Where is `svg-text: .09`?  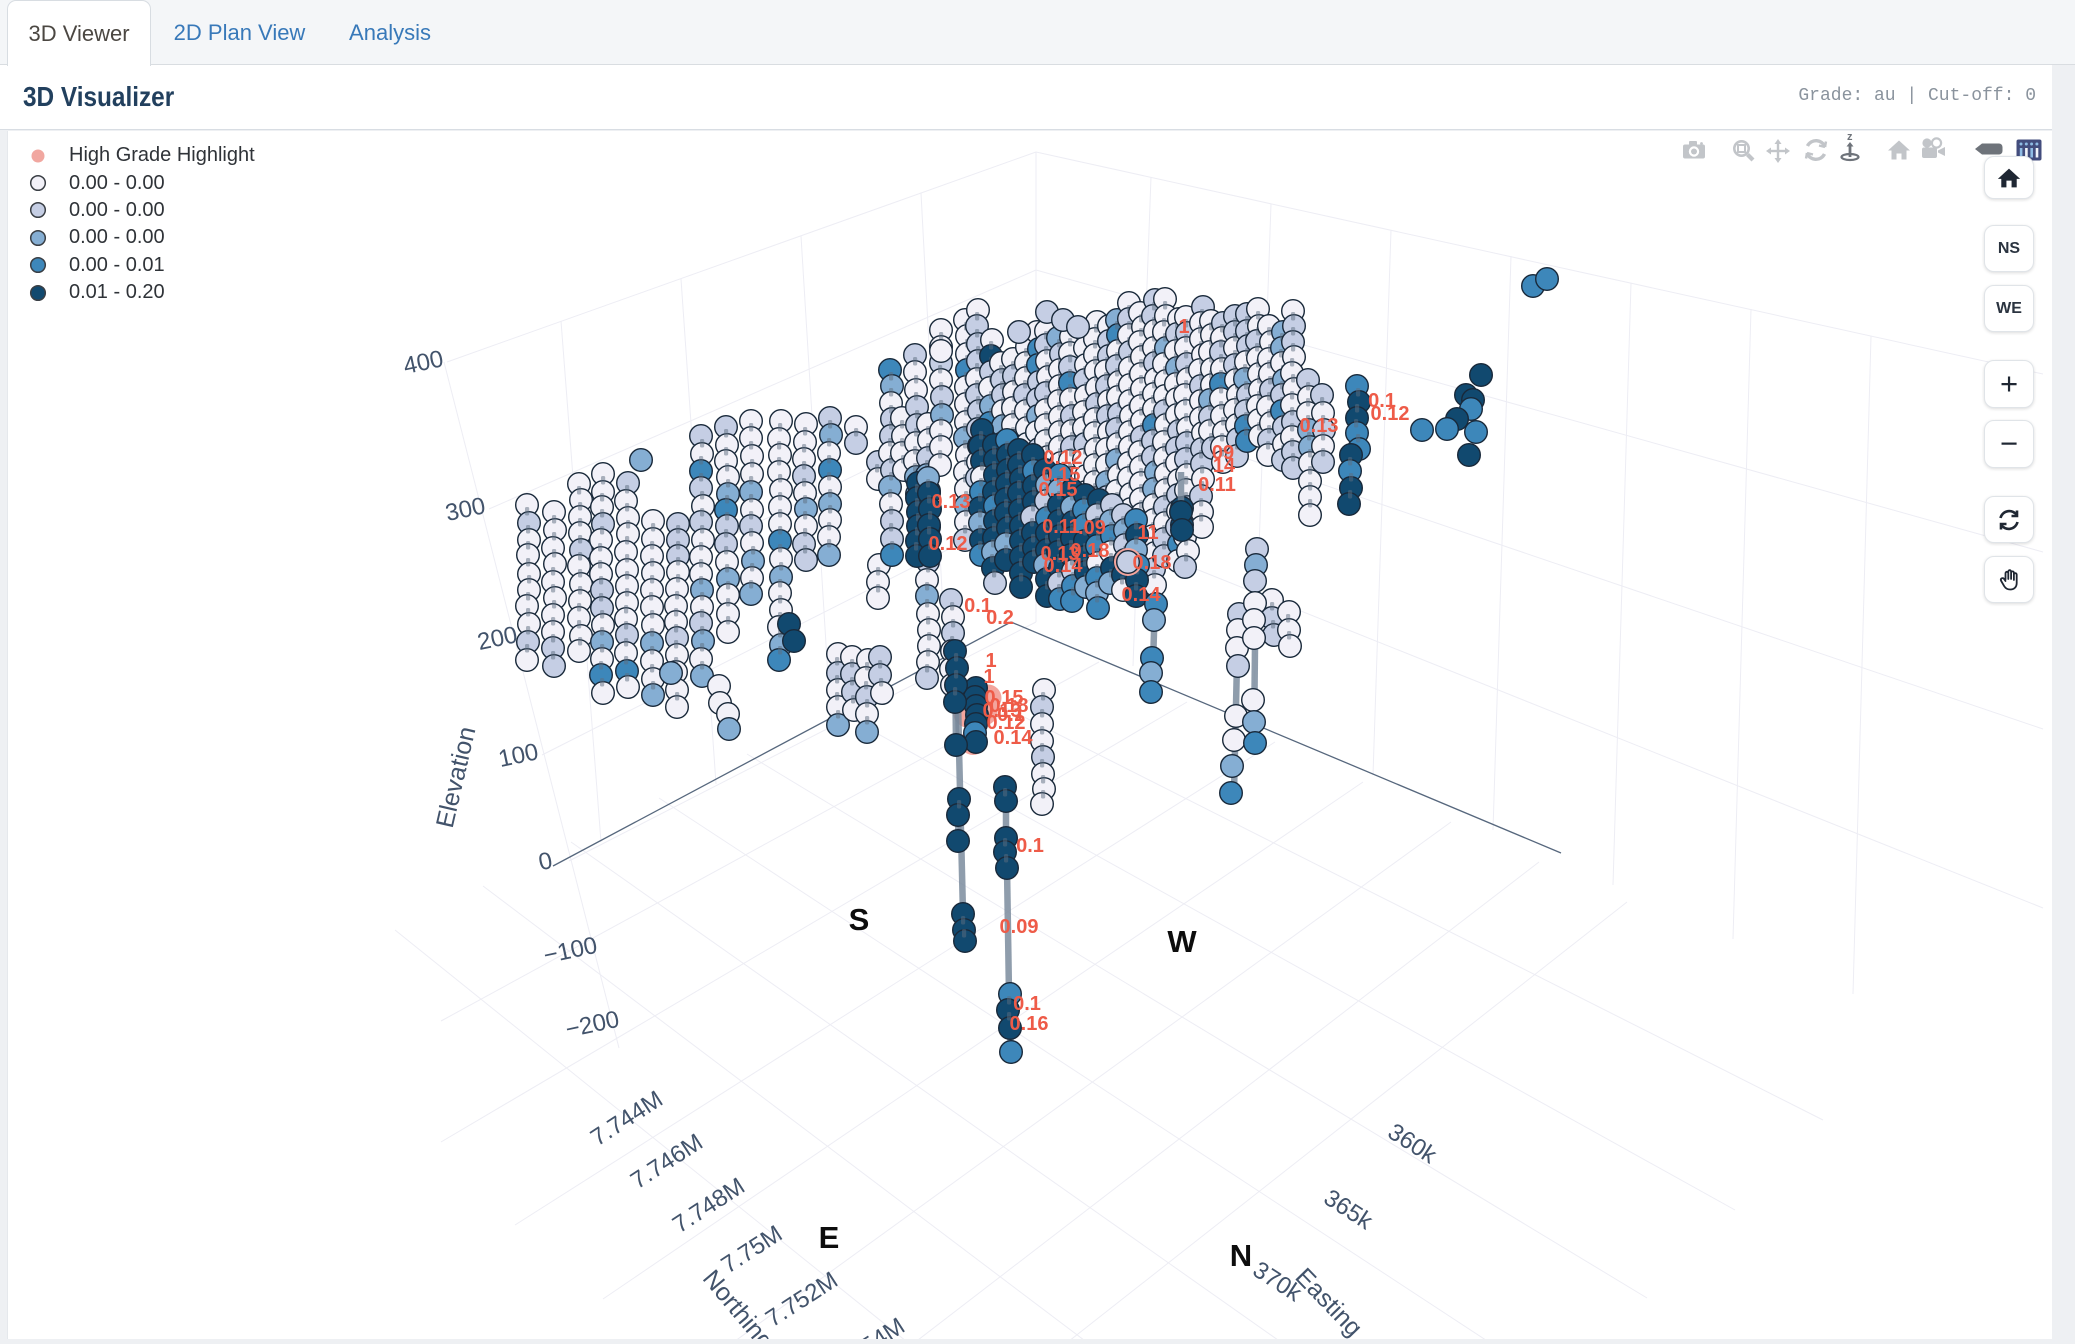
svg-text: .09 is located at coordinates (1092, 528).